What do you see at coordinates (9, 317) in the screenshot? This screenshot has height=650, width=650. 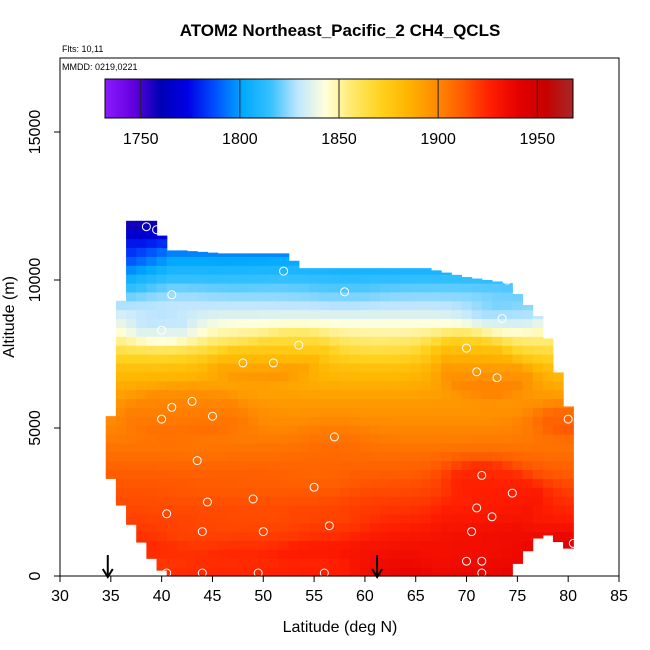 I see `y-axis-label: Altitude (m)` at bounding box center [9, 317].